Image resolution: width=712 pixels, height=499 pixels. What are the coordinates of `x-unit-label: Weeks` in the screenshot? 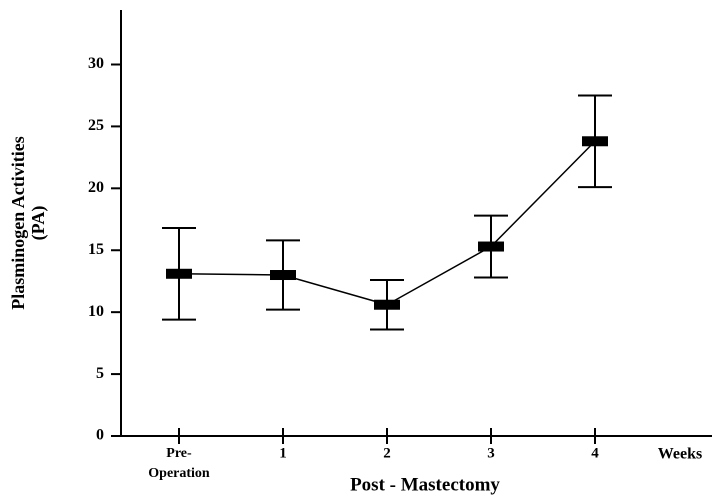 It's located at (680, 454).